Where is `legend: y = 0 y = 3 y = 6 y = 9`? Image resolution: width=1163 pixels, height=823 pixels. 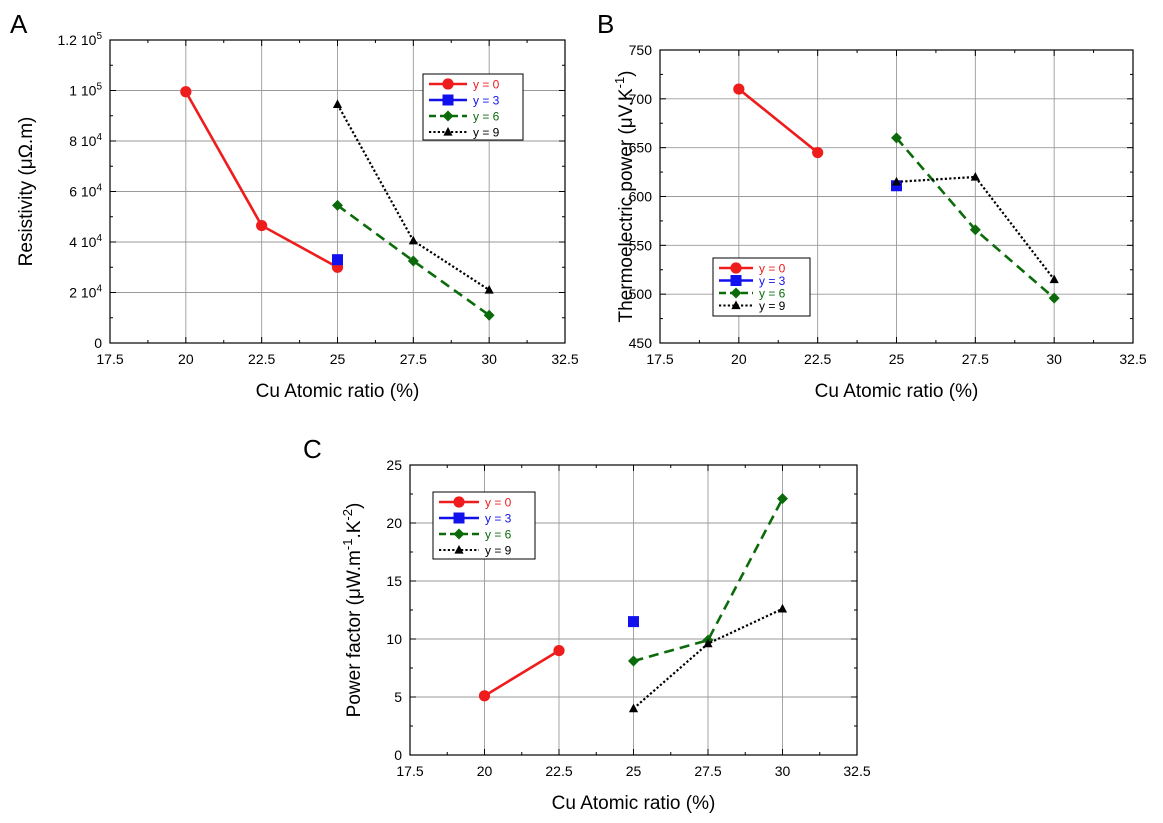
legend: y = 0 y = 3 y = 6 y = 9 is located at coordinates (484, 525).